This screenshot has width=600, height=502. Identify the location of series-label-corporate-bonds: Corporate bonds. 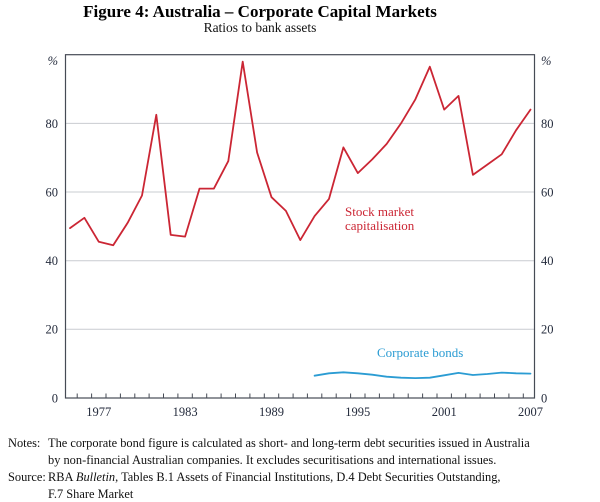
(420, 352).